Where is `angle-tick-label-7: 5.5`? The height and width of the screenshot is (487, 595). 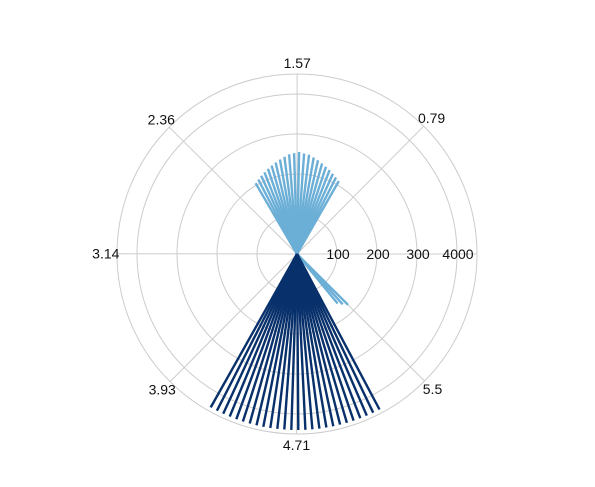
angle-tick-label-7: 5.5 is located at coordinates (433, 389).